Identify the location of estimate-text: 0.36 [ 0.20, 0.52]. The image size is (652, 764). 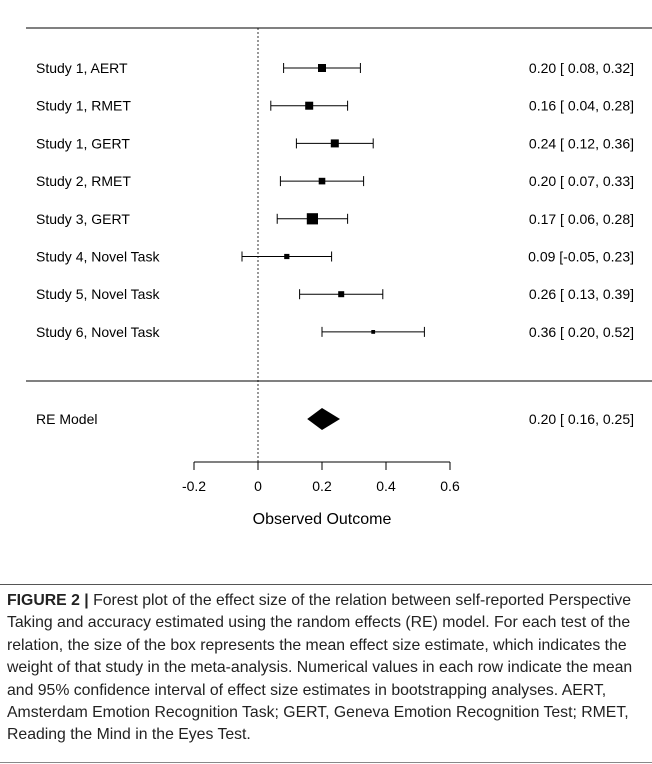
(581, 332).